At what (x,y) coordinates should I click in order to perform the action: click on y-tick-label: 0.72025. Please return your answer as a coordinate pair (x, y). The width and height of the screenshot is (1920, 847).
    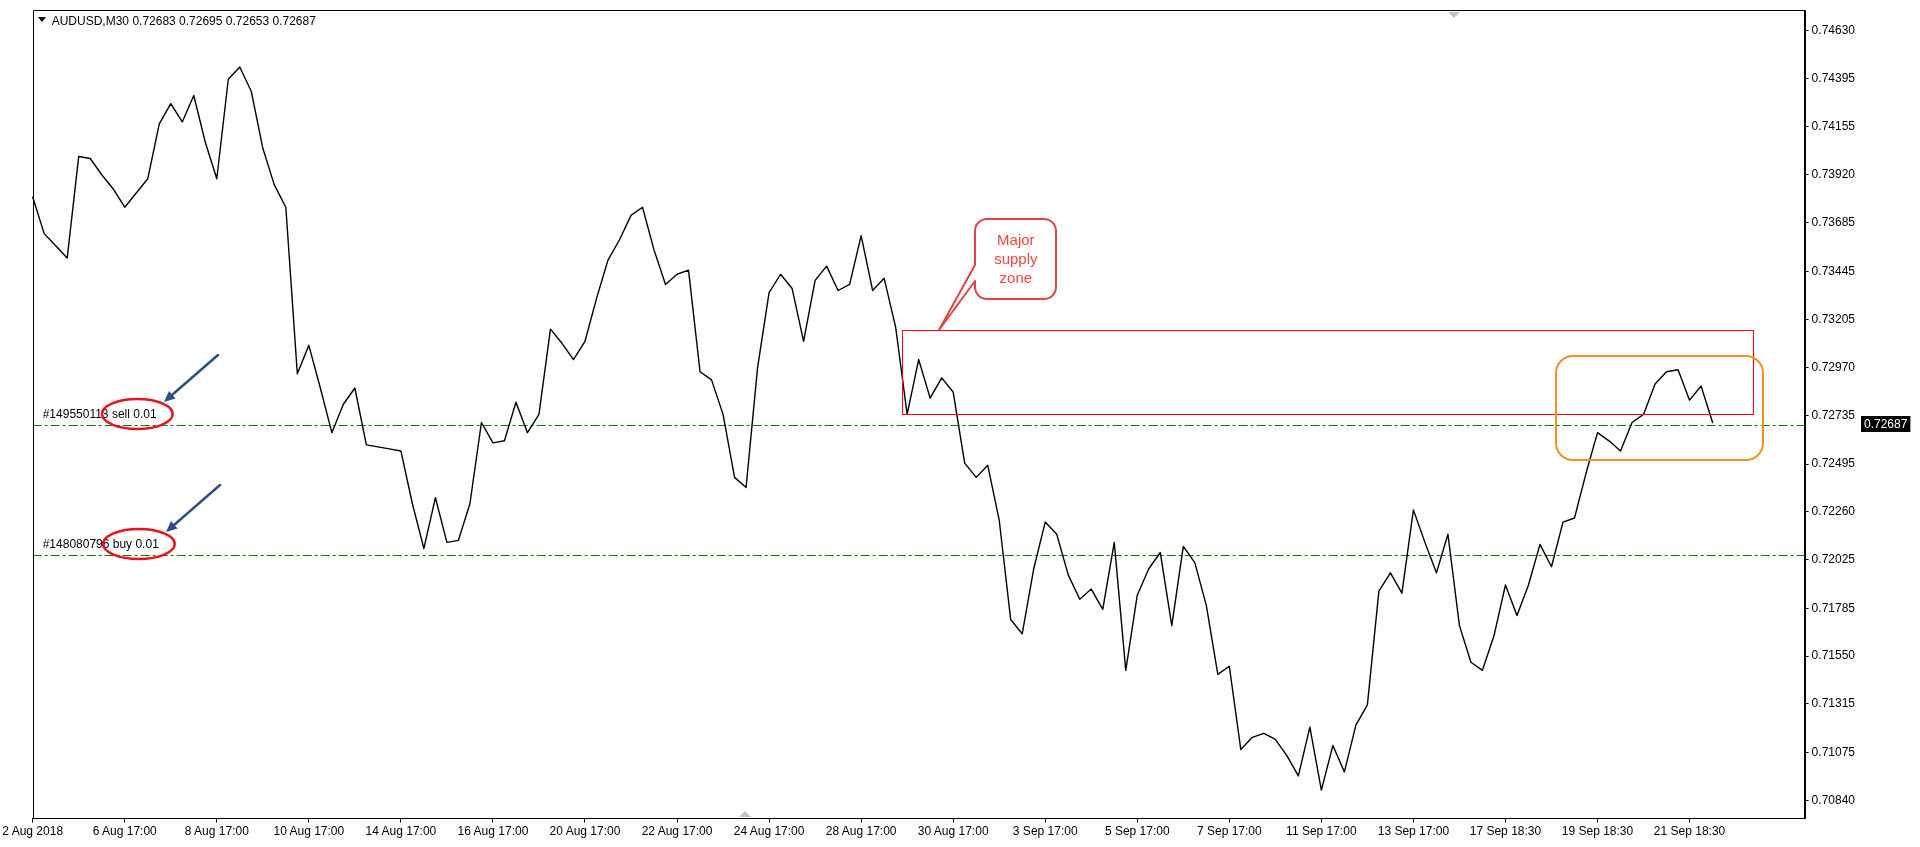
    Looking at the image, I should click on (1833, 558).